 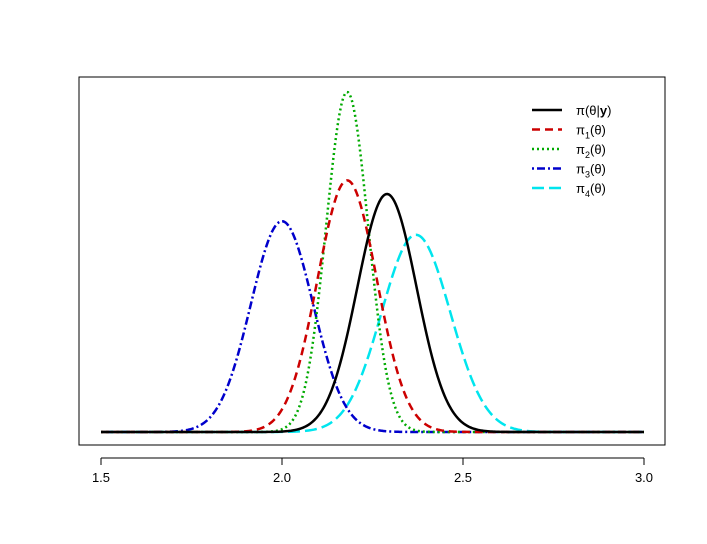 What do you see at coordinates (593, 110) in the screenshot?
I see `legend-label: π(θ|y)` at bounding box center [593, 110].